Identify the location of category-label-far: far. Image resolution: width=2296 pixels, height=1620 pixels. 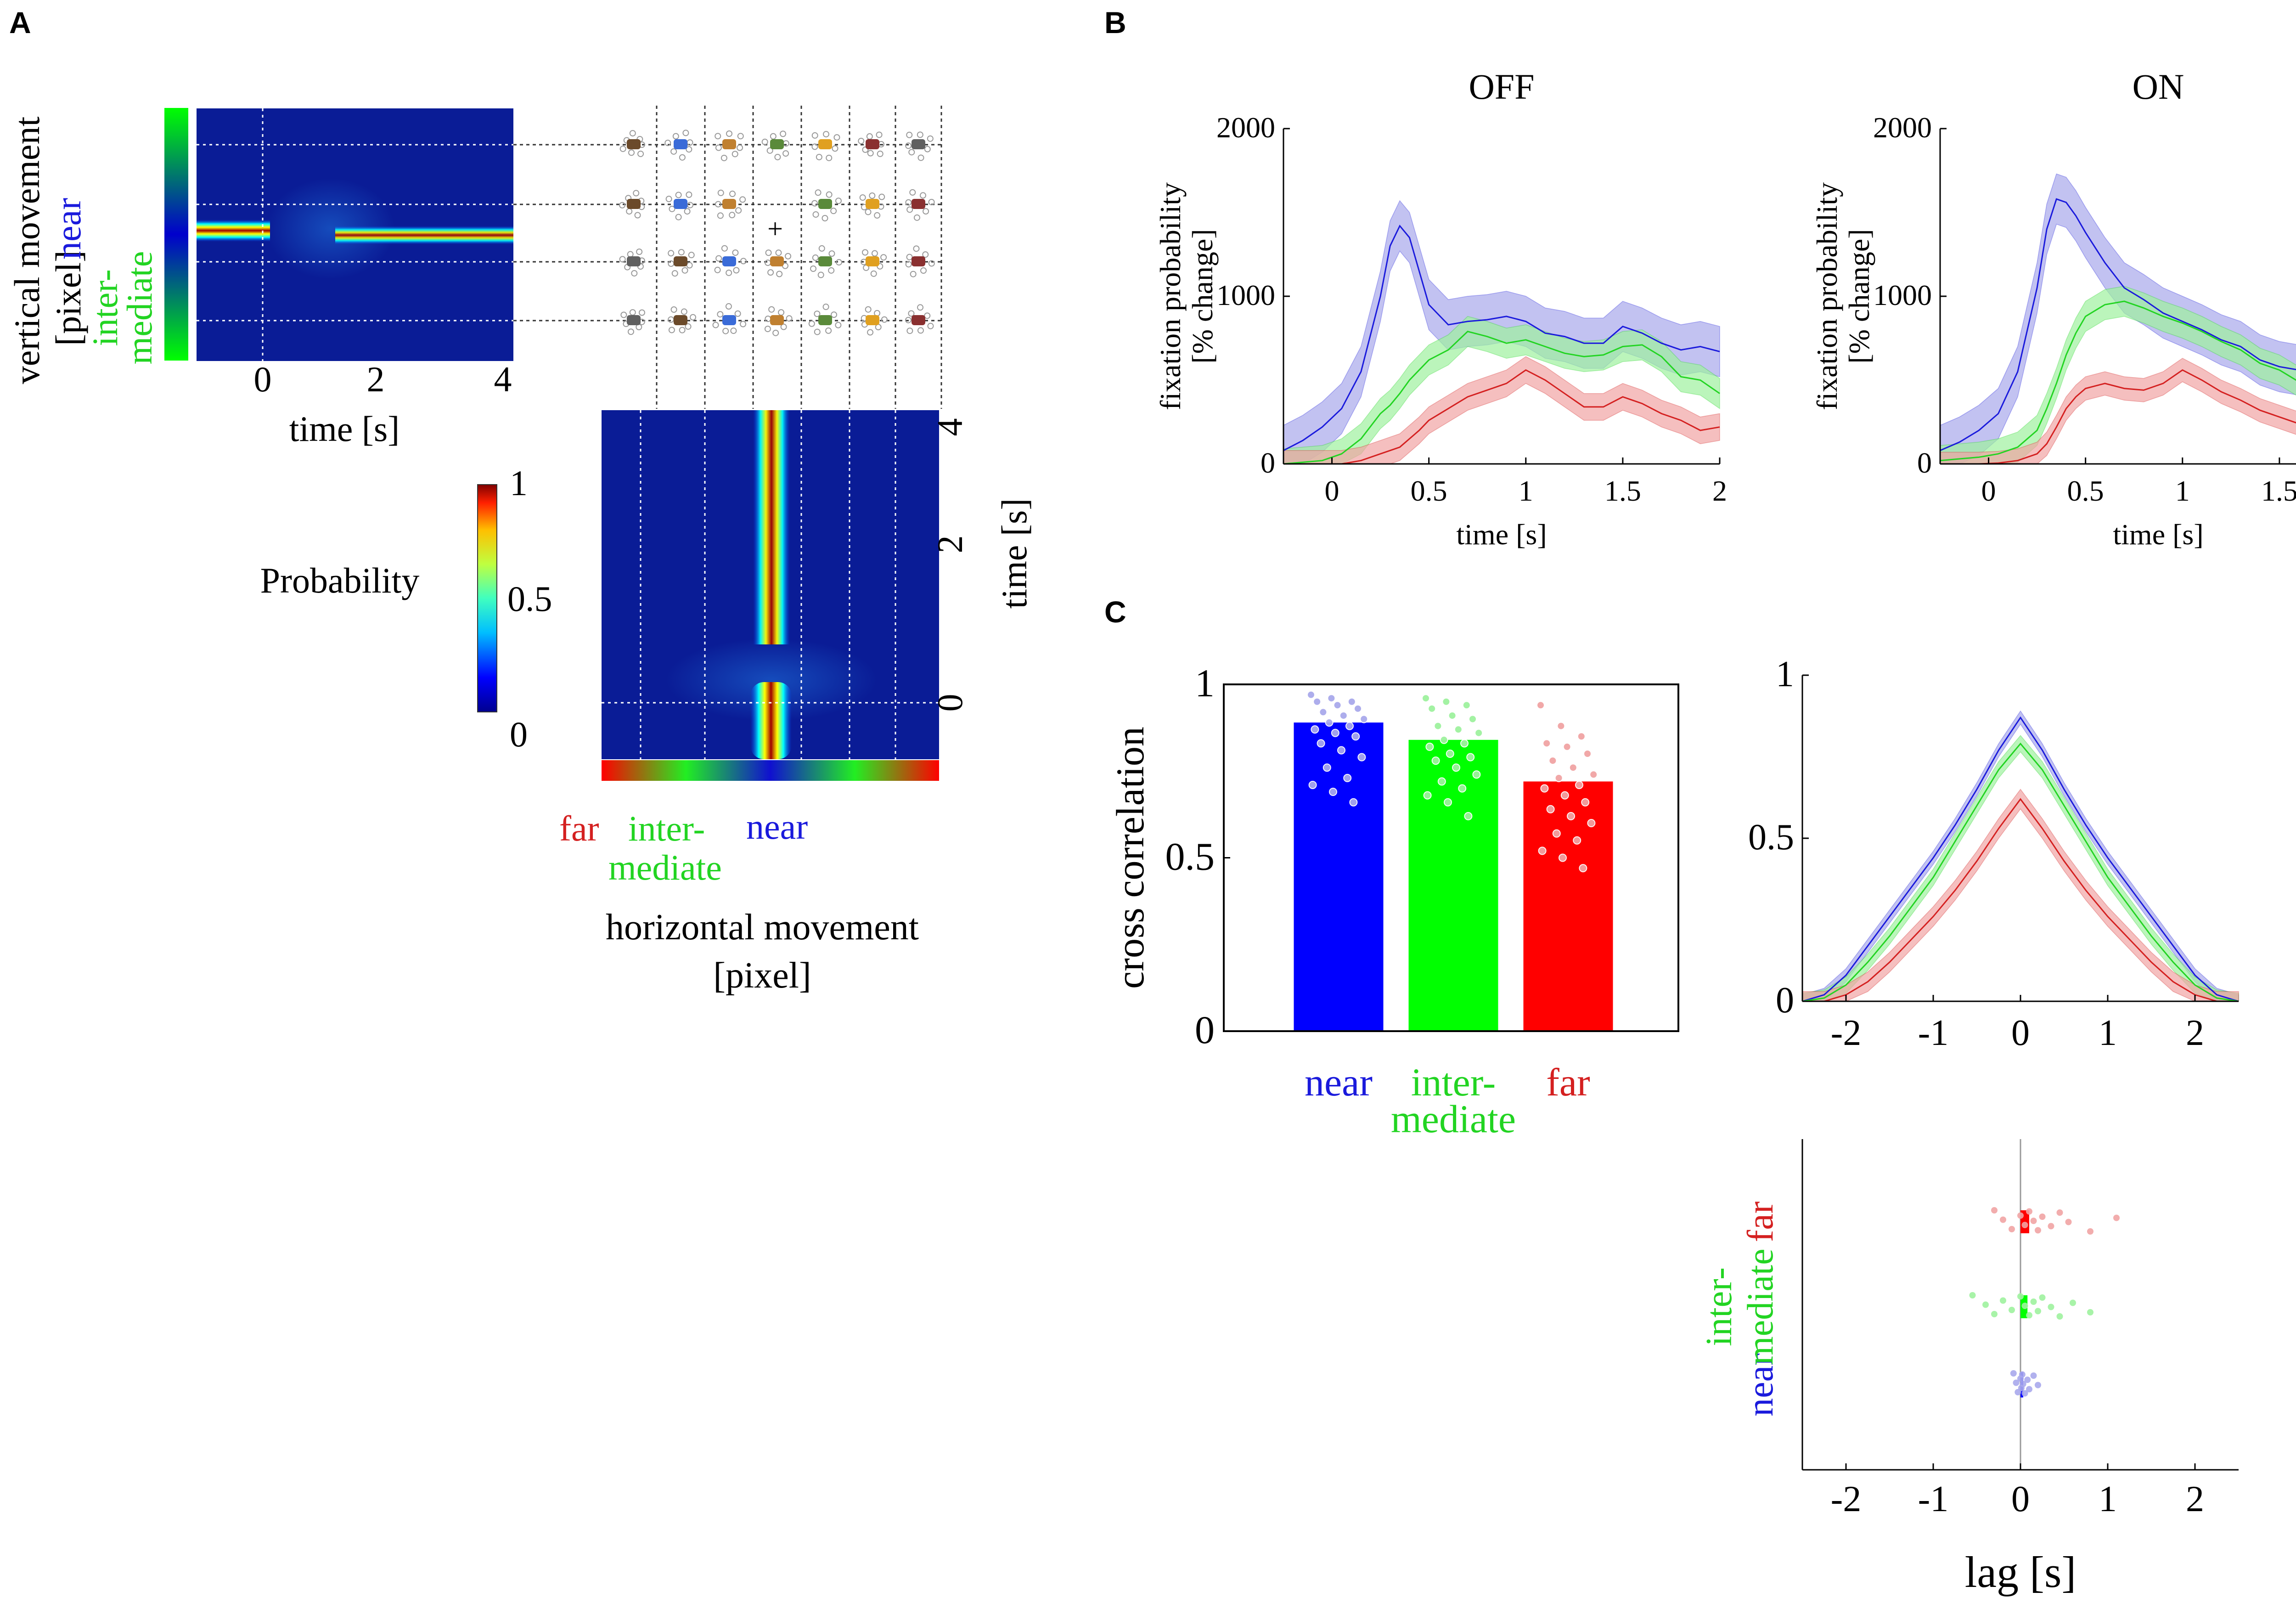
(1568, 1082).